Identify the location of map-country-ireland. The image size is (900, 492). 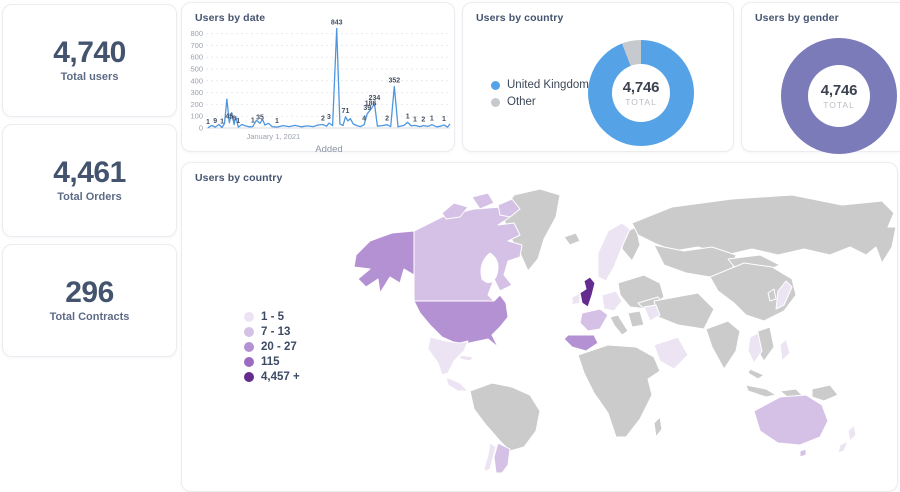
(576, 299).